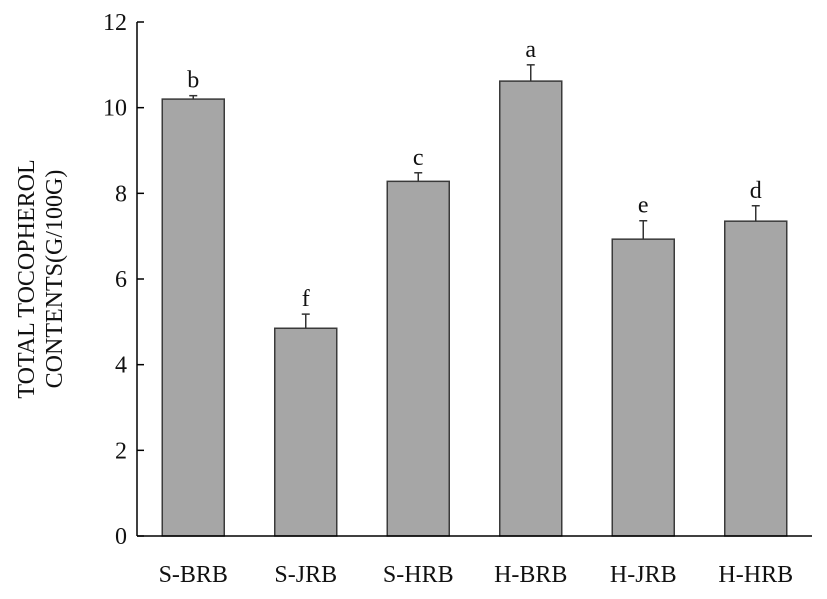  Describe the element at coordinates (193, 81) in the screenshot. I see `significance-label-s-brb: b` at that location.